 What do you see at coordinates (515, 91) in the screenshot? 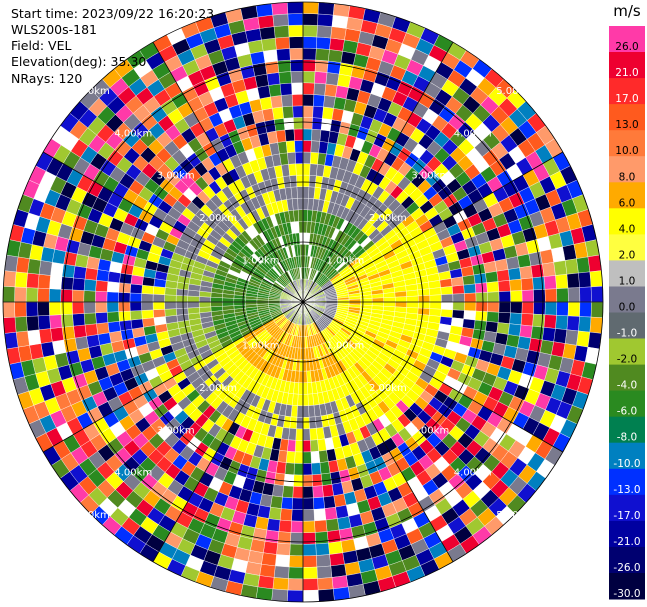
I see `range-ring-label: 5.00km` at bounding box center [515, 91].